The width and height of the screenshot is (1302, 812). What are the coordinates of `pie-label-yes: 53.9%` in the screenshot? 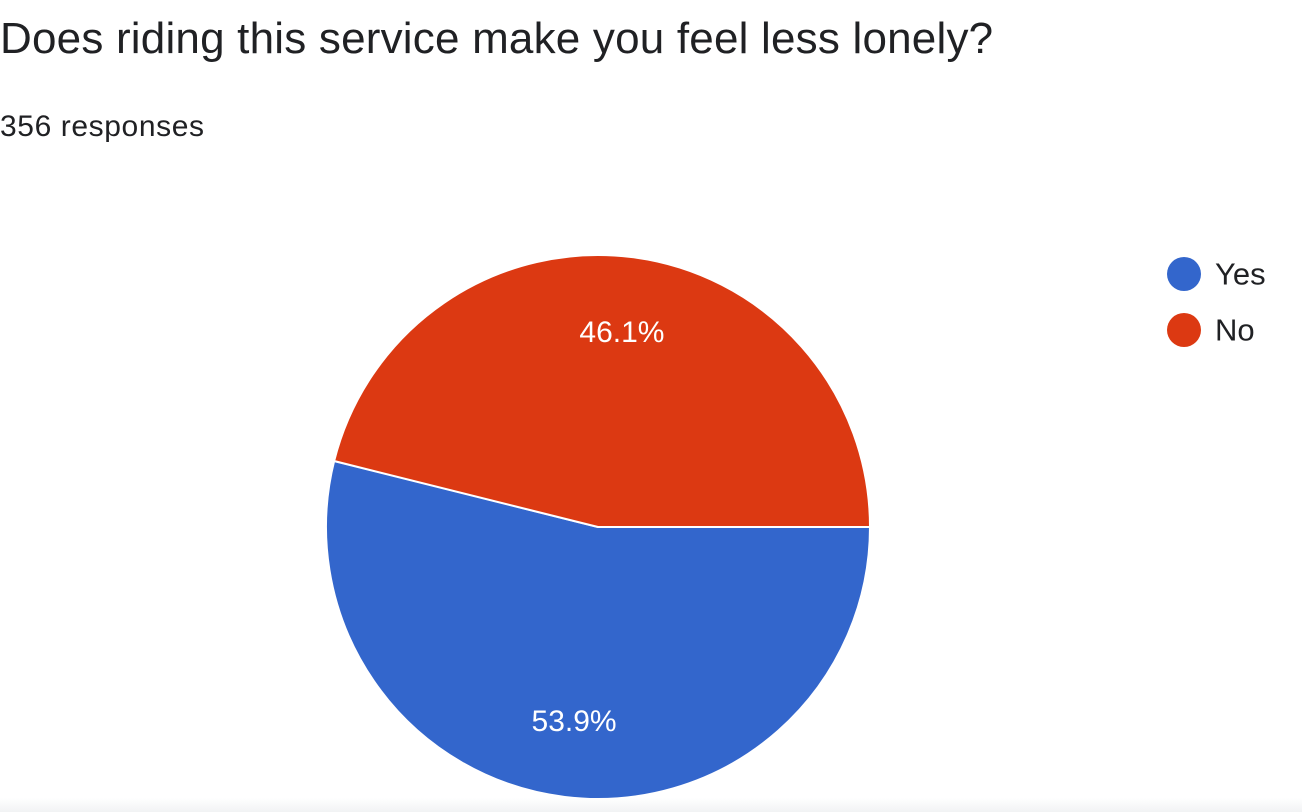 It's located at (574, 721).